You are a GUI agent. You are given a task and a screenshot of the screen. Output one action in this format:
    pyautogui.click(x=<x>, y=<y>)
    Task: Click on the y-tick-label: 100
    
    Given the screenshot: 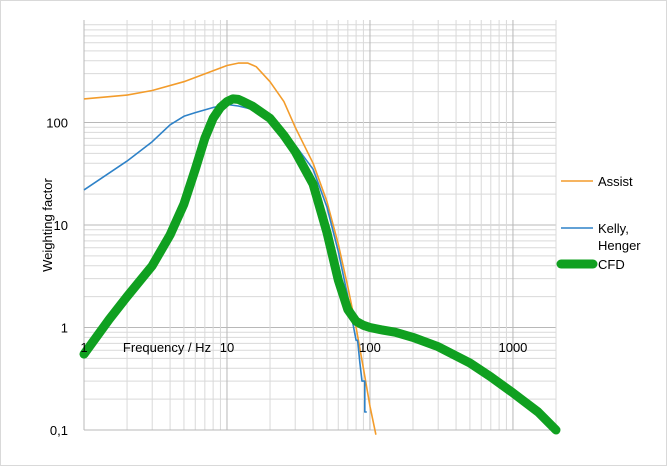 What is the action you would take?
    pyautogui.click(x=57, y=123)
    